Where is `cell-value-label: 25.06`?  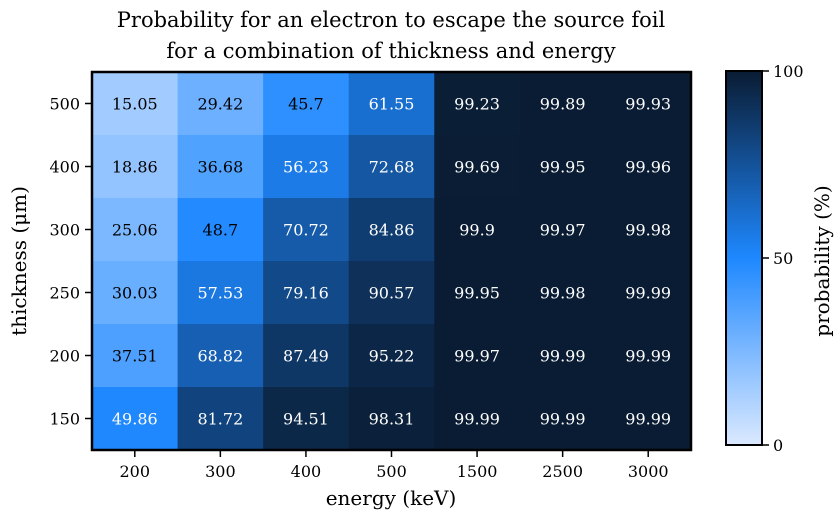
cell-value-label: 25.06 is located at coordinates (135, 230).